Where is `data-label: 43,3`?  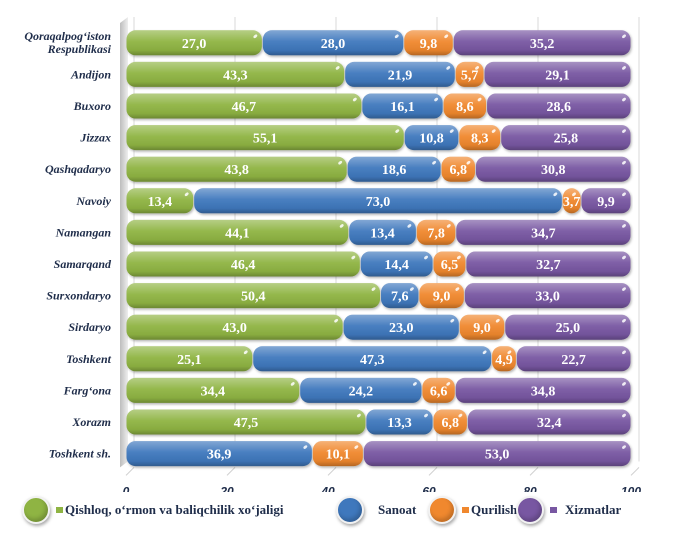
data-label: 43,3 is located at coordinates (235, 75).